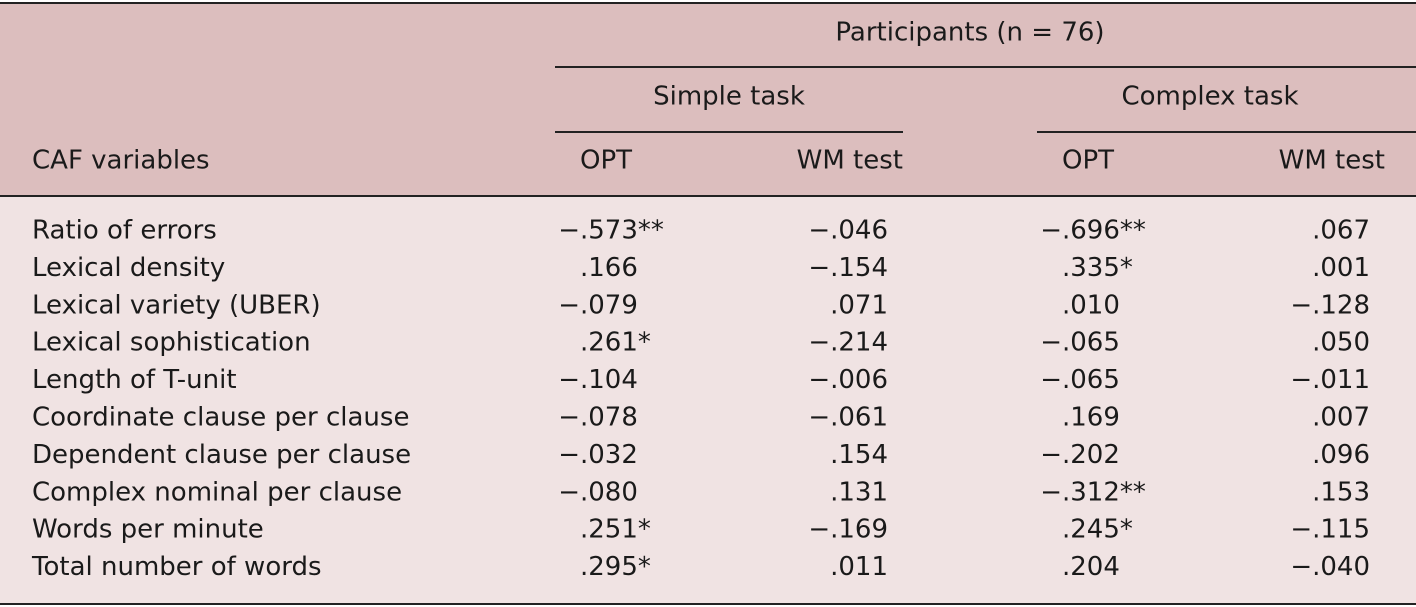 The image size is (1416, 607). Describe the element at coordinates (598, 418) in the screenshot. I see `cell-value: −.078` at that location.